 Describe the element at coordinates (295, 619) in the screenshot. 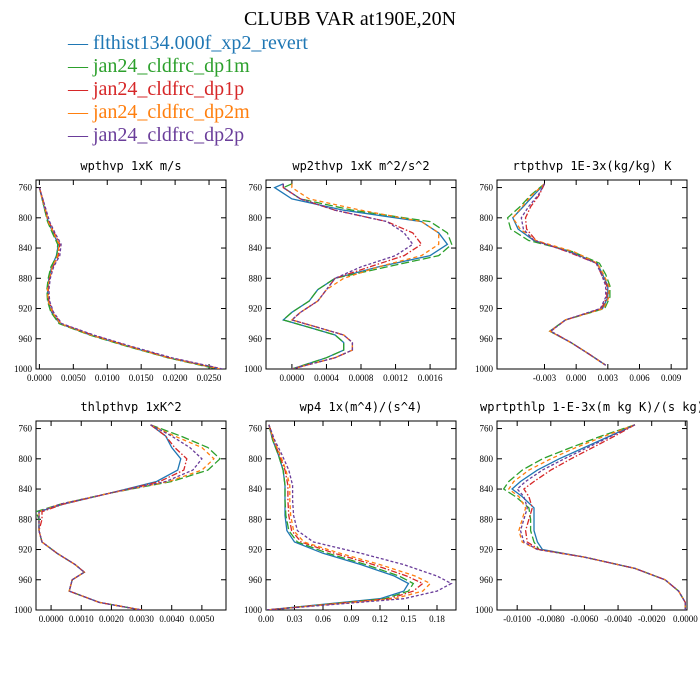

I see `x-tick-label: 0.03` at that location.